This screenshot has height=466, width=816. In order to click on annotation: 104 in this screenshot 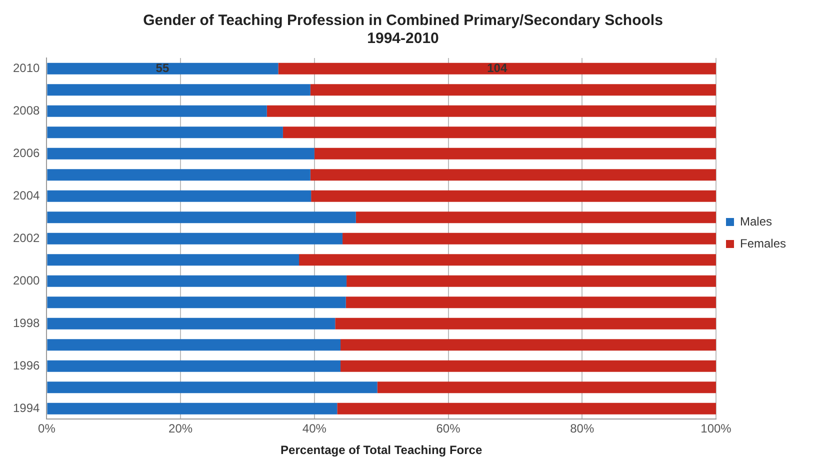, I will do `click(497, 67)`.